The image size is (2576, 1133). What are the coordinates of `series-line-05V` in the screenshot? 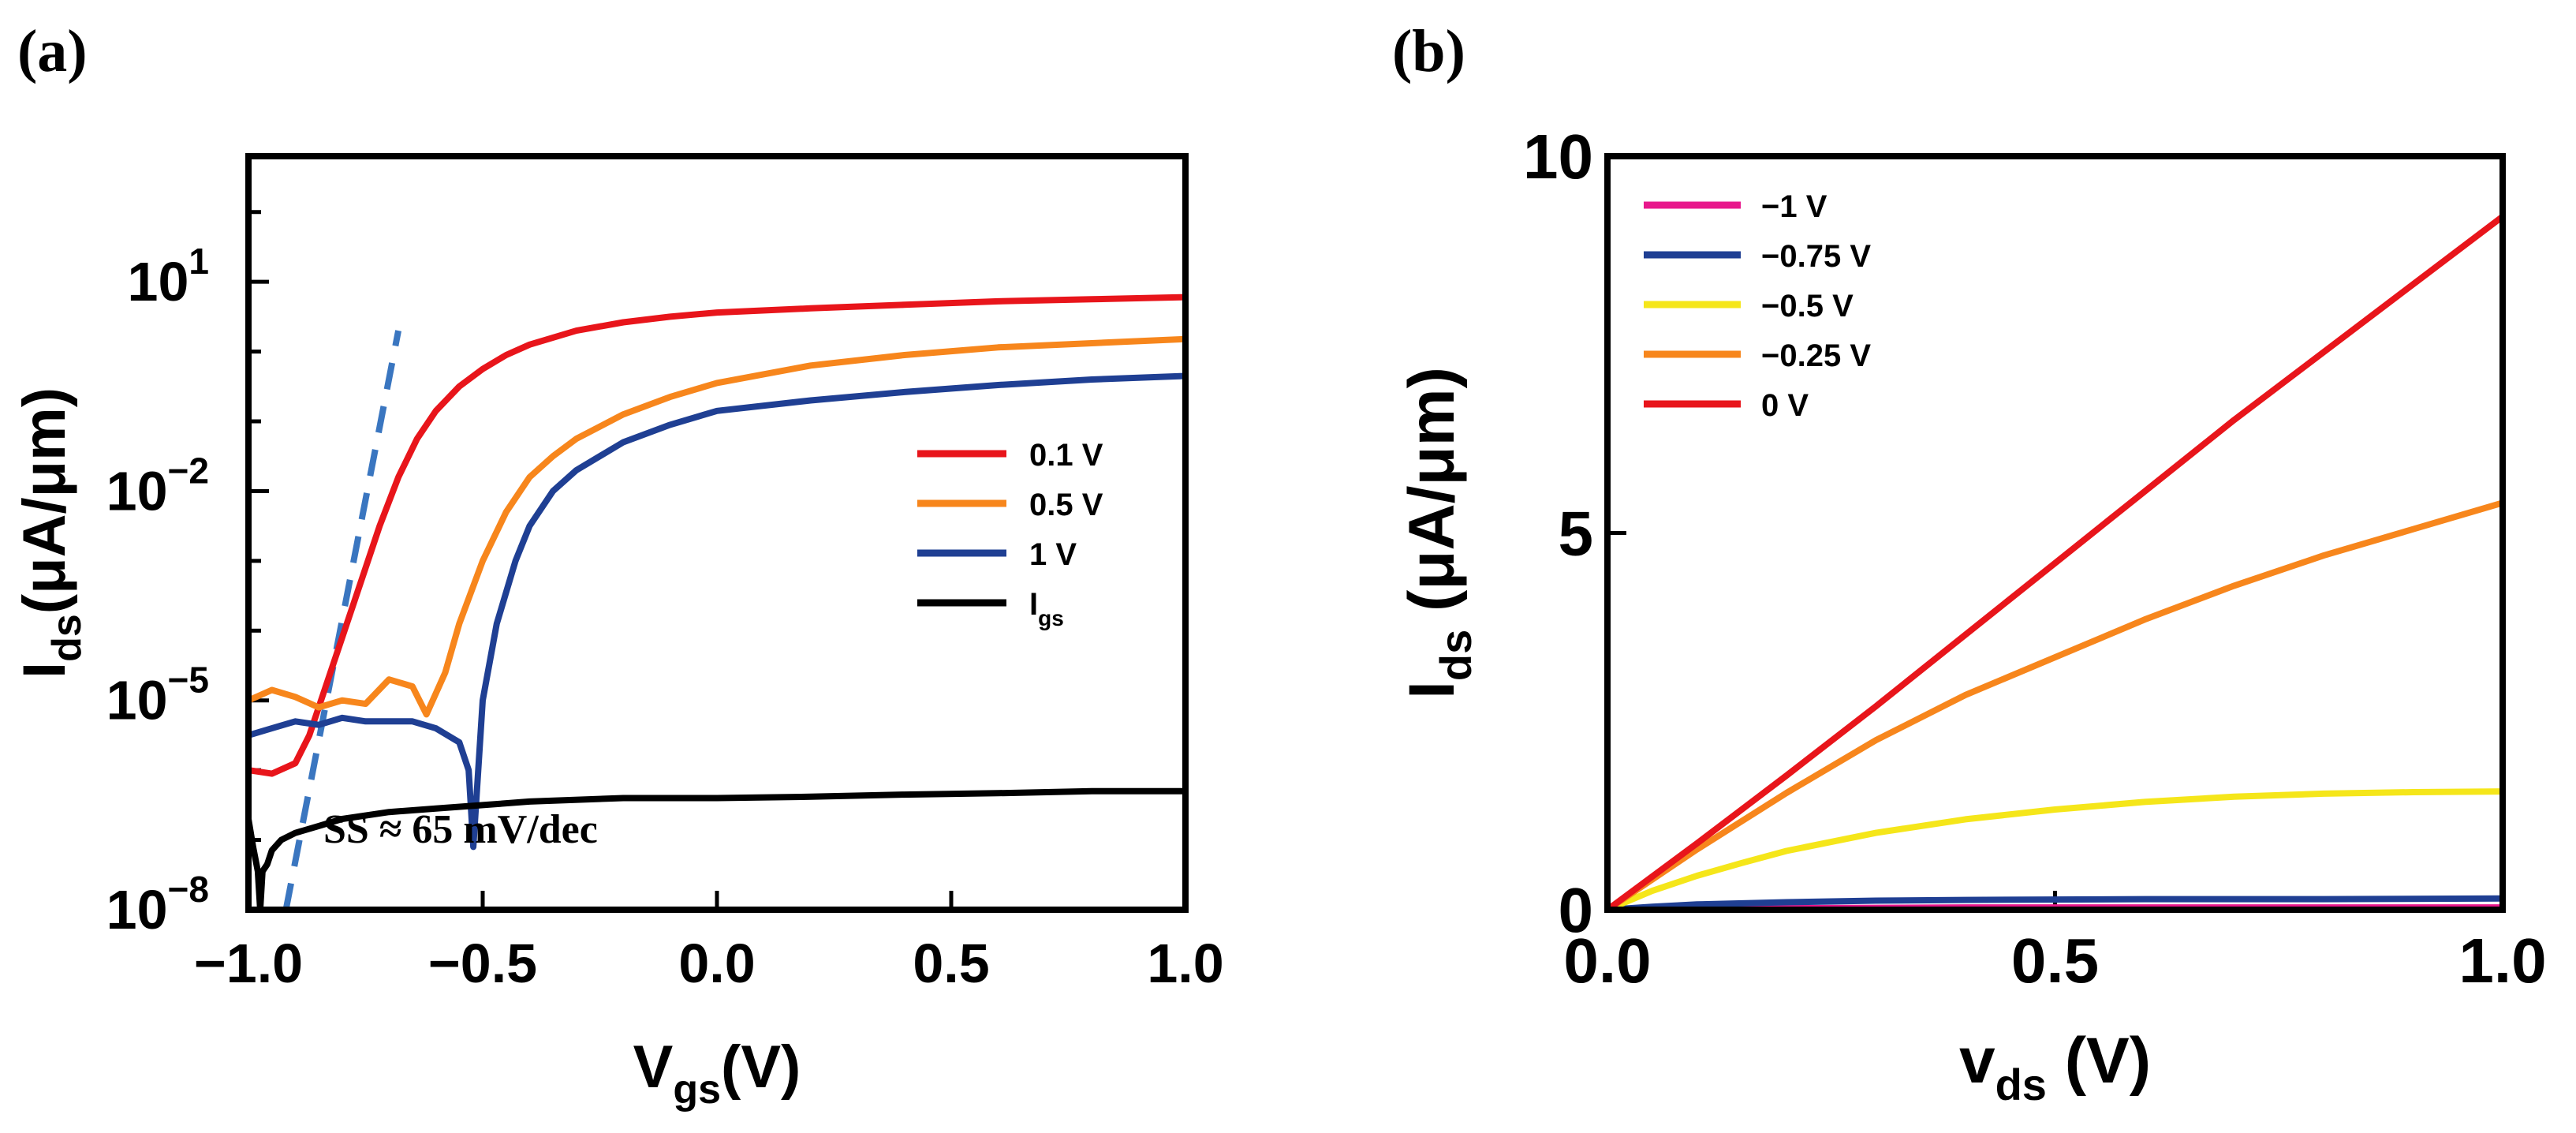 It's located at (2055, 849).